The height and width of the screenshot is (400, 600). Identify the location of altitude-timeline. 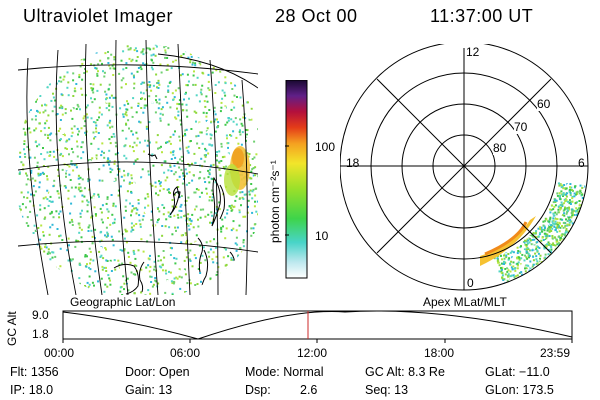
(317, 326).